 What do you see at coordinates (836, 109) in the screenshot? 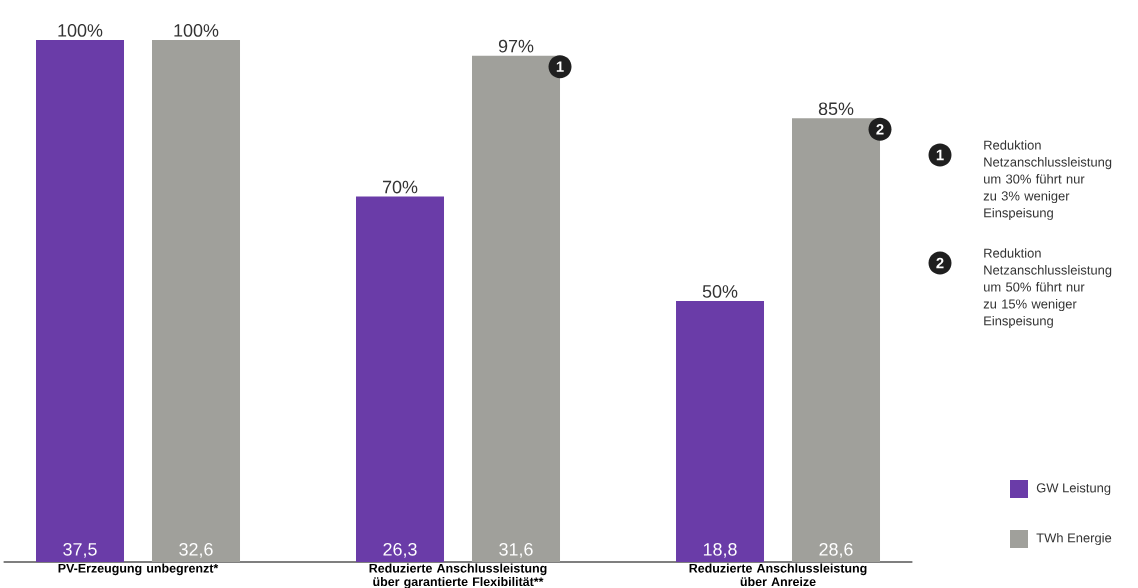
I see `data-label: 85%` at bounding box center [836, 109].